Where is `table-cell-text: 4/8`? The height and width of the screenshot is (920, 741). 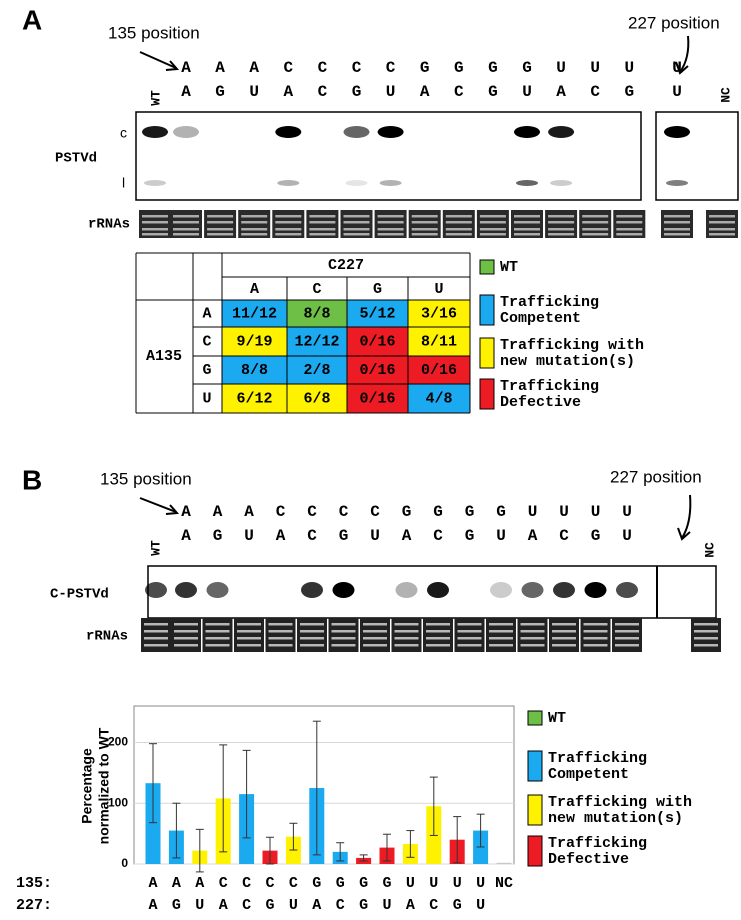
table-cell-text: 4/8 is located at coordinates (438, 398).